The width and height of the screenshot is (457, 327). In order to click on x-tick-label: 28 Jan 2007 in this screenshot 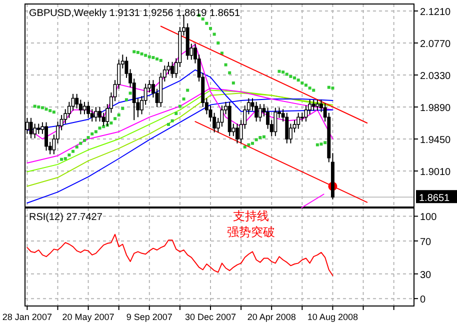, I will do `click(27, 317)`.